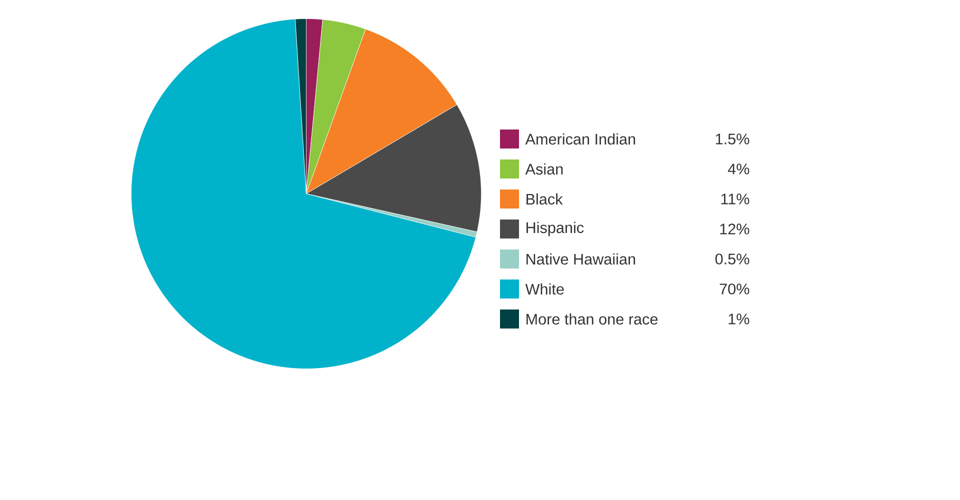 This screenshot has height=500, width=960. Describe the element at coordinates (735, 289) in the screenshot. I see `data-label: 70%` at that location.